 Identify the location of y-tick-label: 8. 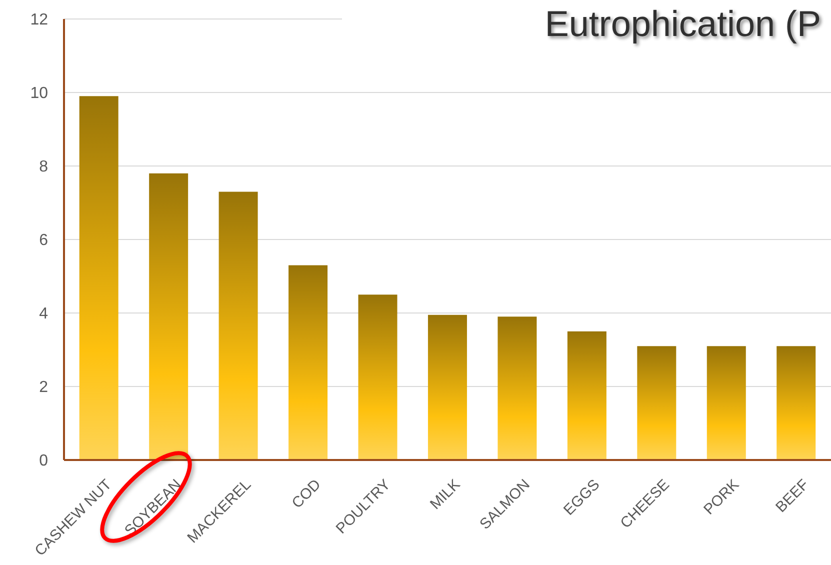
(43, 167).